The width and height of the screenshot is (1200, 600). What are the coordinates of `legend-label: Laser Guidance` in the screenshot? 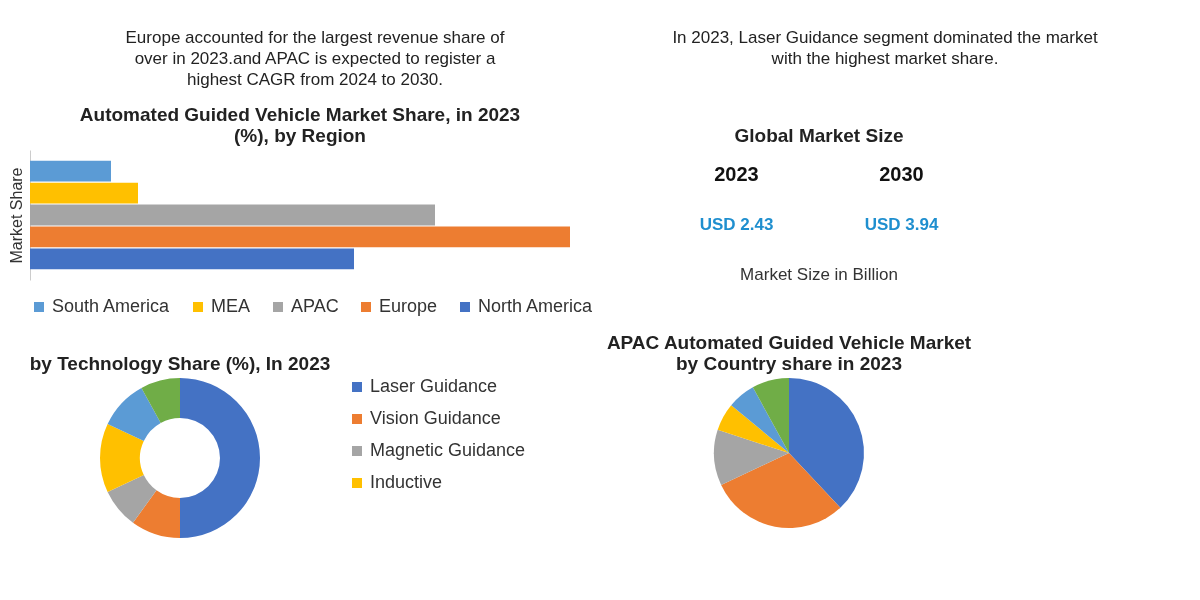 It's located at (434, 386).